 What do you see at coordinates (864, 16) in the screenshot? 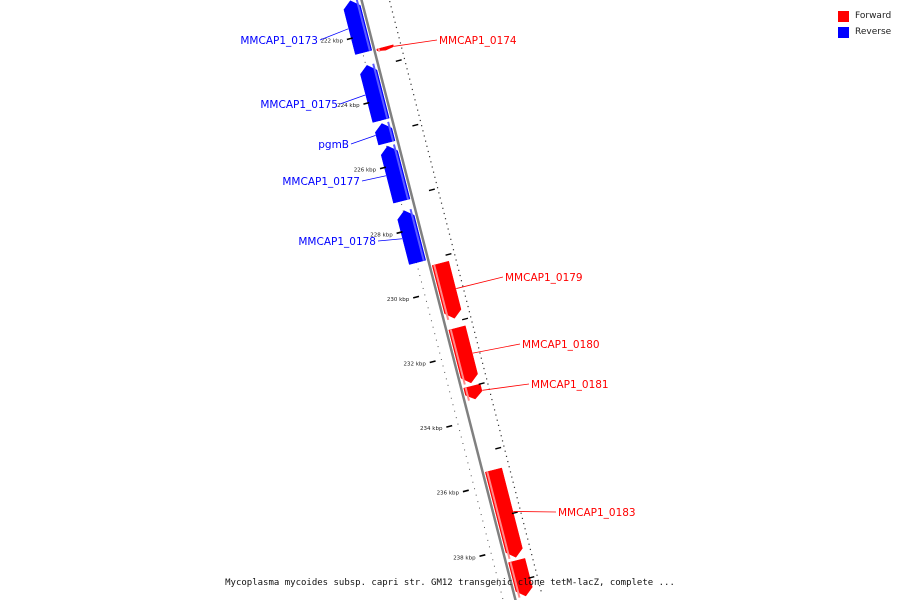
I see `legend-item-forward: Forward` at bounding box center [864, 16].